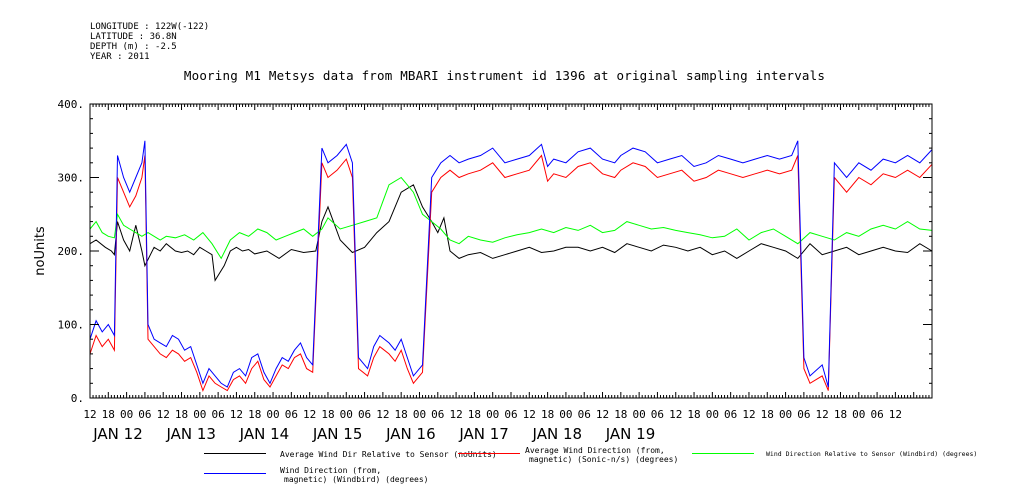  I want to click on legend-label-red-line1: Average Wind Direction (from,, so click(595, 450).